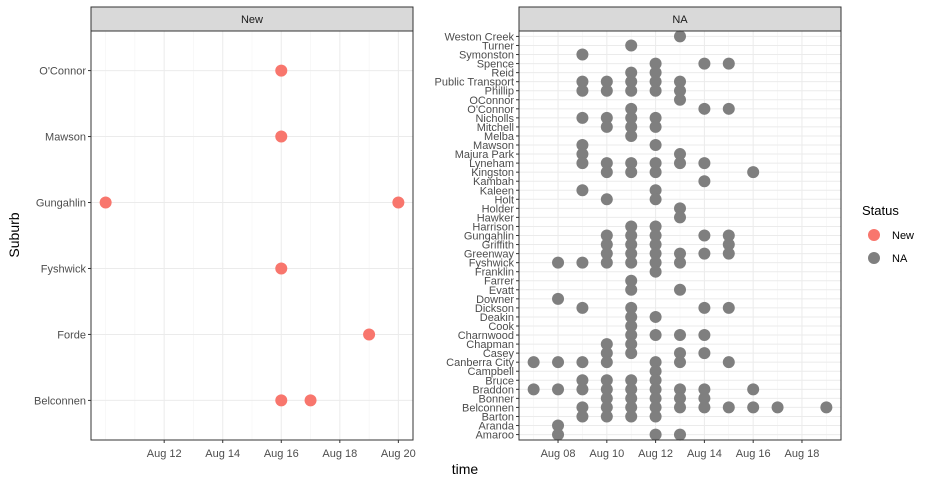 This screenshot has width=933, height=484. I want to click on x-tick-label-aug-20: Aug 20, so click(398, 454).